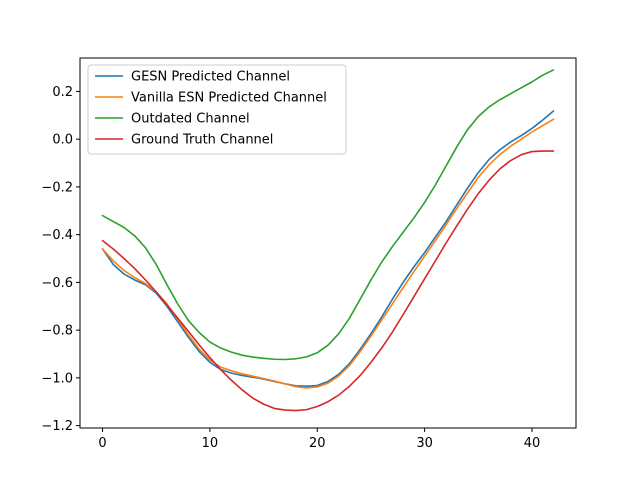 The width and height of the screenshot is (640, 480). Describe the element at coordinates (317, 443) in the screenshot. I see `x-tick-label: 20` at that location.